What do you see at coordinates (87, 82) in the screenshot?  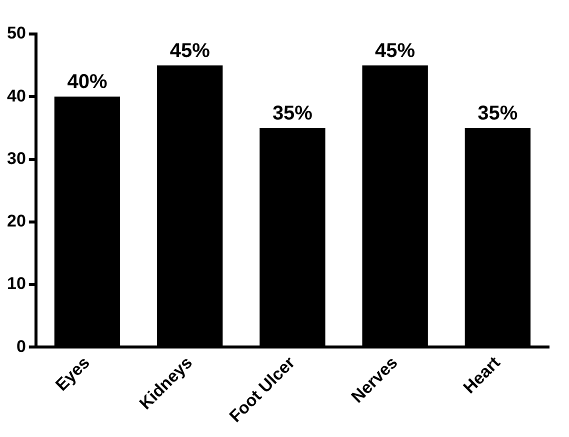 I see `data-label: 40%` at bounding box center [87, 82].